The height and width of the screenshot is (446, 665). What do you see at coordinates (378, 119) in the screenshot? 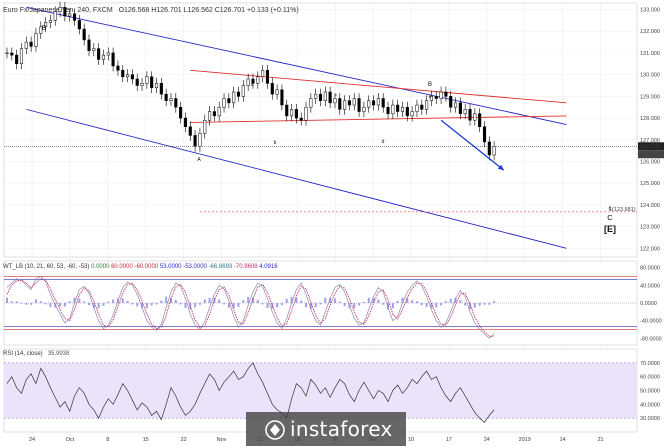
I see `triangle-lower-line` at bounding box center [378, 119].